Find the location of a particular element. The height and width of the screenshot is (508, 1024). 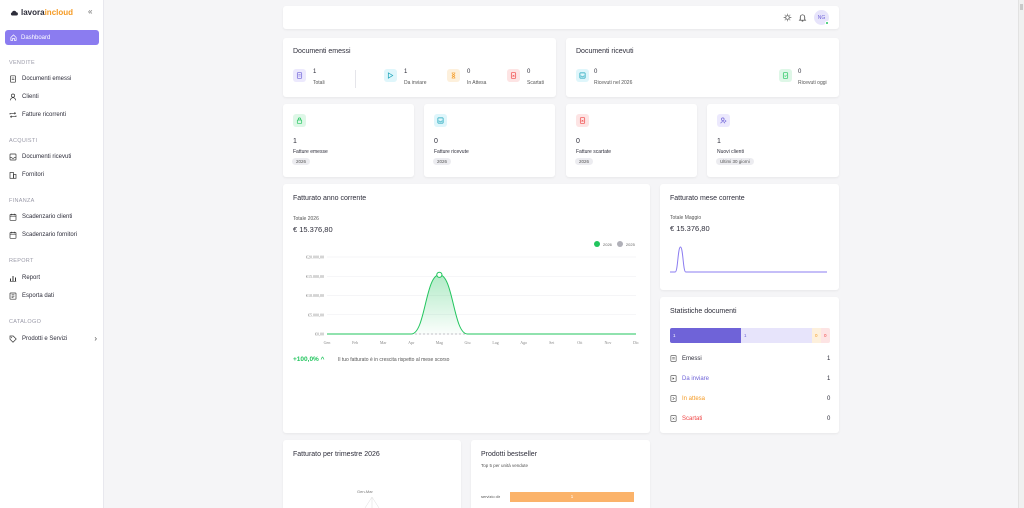

card-title: Documenti ricevuti is located at coordinates (605, 51).